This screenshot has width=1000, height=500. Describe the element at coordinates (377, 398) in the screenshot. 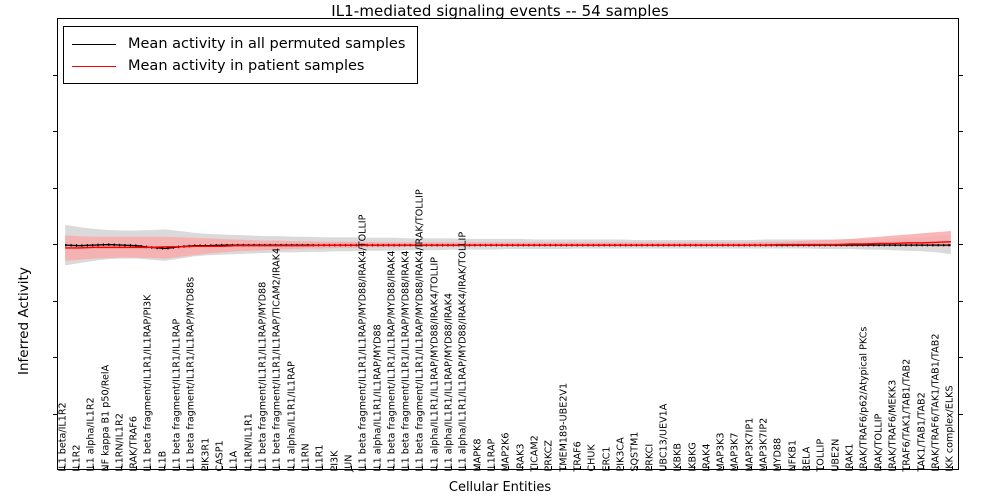

I see `x-tick-label: IL1 alpha/IL1R1/IL1RAP/MYD88` at that location.